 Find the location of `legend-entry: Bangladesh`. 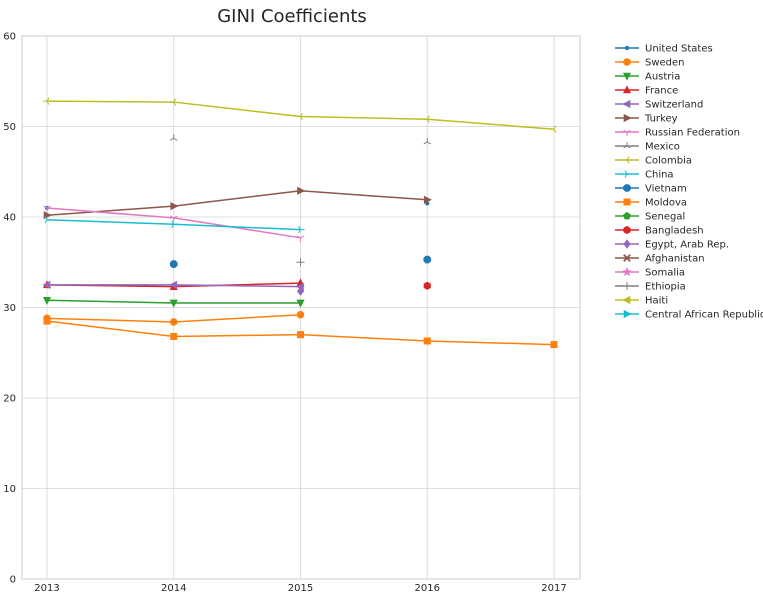

legend-entry: Bangladesh is located at coordinates (659, 231).